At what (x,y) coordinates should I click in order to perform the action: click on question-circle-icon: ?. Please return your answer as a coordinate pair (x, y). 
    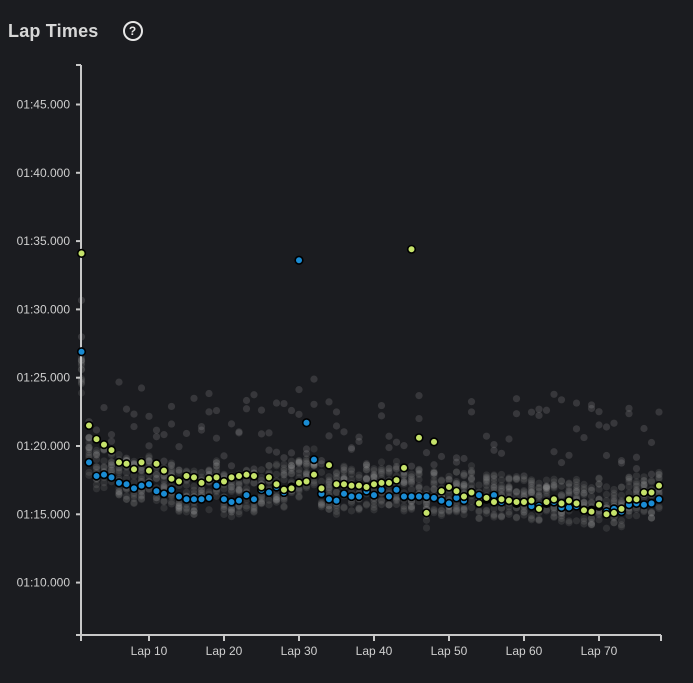
    Looking at the image, I should click on (132, 31).